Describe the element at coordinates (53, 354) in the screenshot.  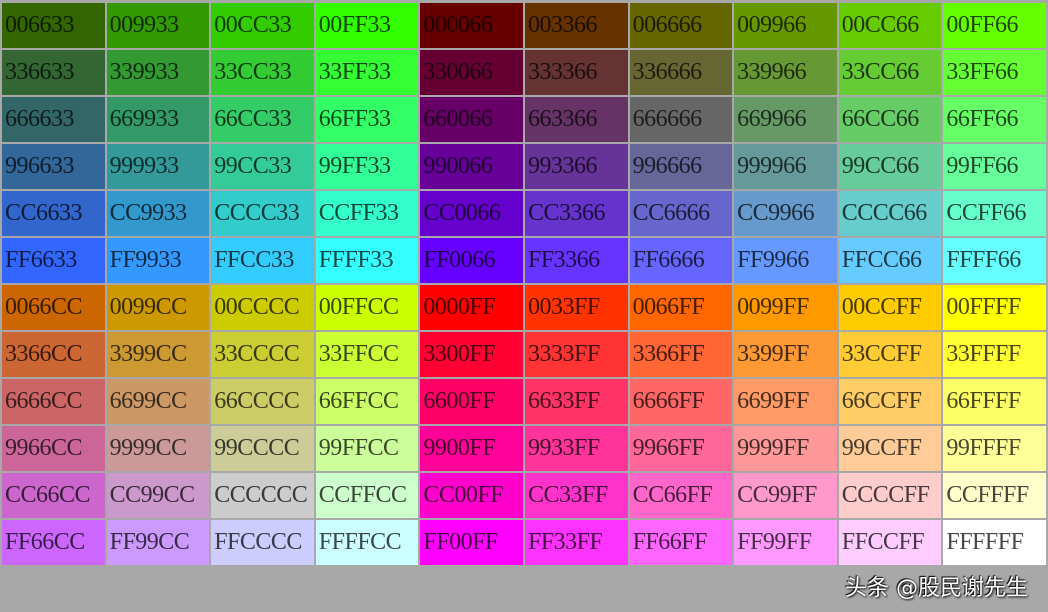
I see `color-cell: 3366CC` at that location.